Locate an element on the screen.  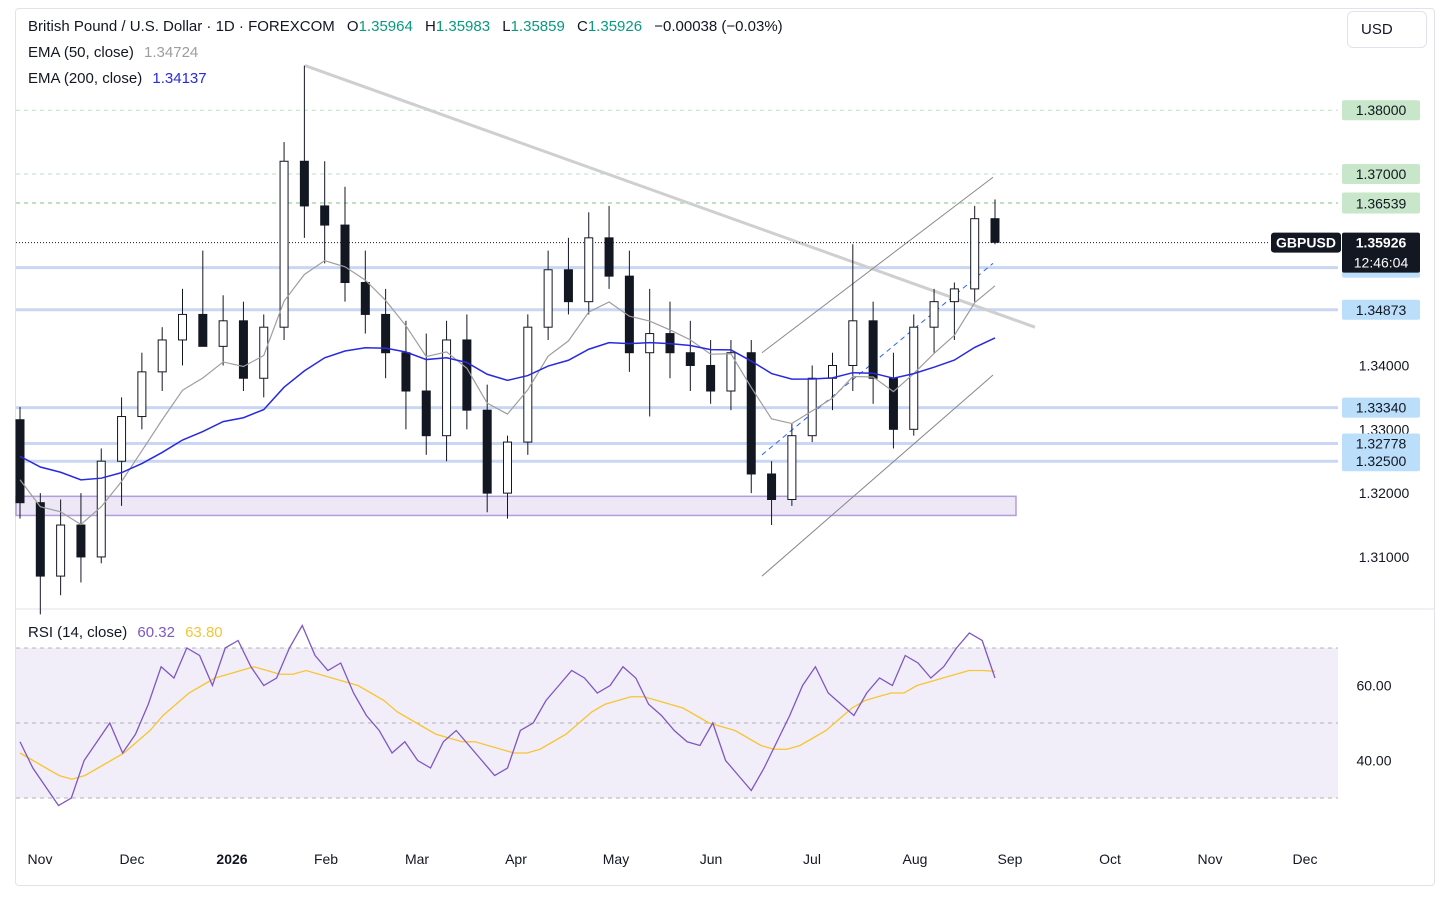
level-badge: 1.34873 is located at coordinates (1381, 309).